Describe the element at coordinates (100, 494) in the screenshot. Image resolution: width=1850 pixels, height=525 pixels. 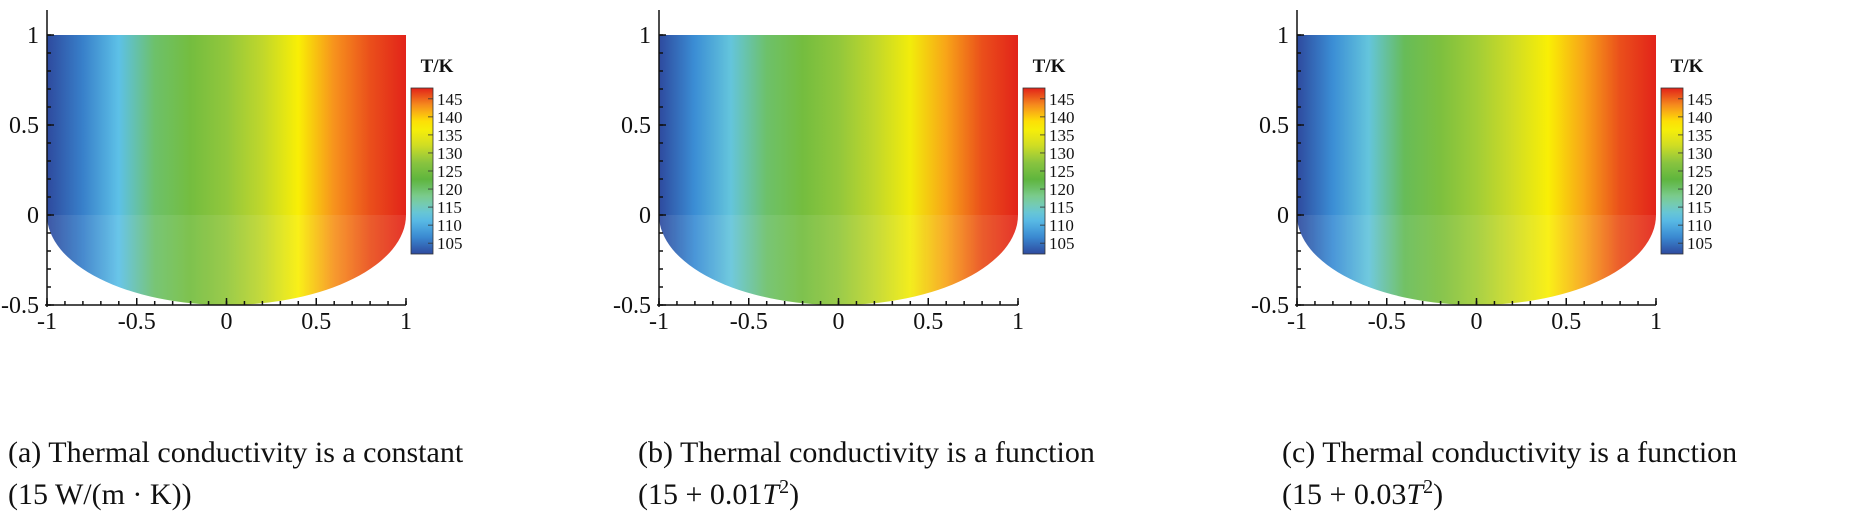
I see `caption-a-line2: (15 W/(m · K))` at that location.